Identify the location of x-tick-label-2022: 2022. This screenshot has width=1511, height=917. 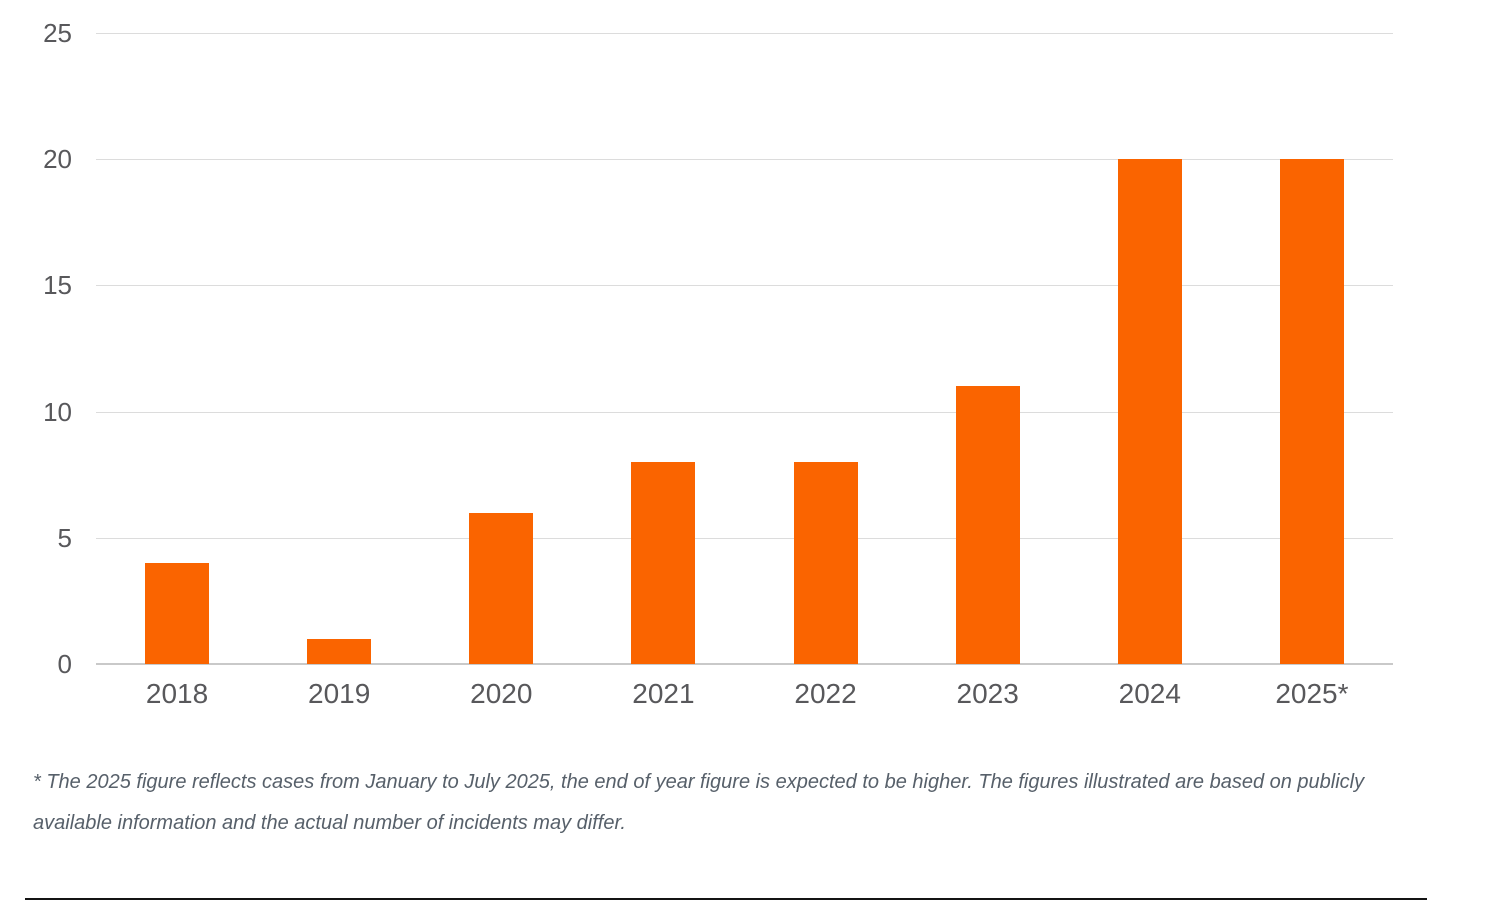
(825, 693).